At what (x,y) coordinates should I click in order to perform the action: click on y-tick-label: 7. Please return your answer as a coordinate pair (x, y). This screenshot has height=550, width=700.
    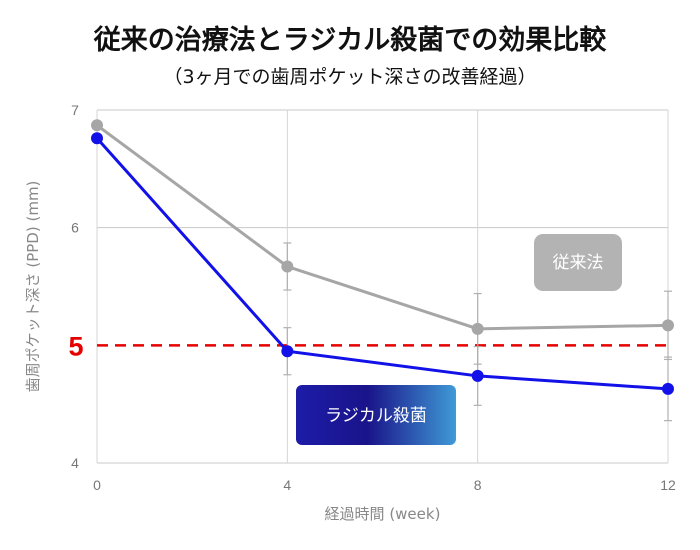
    Looking at the image, I should click on (75, 110).